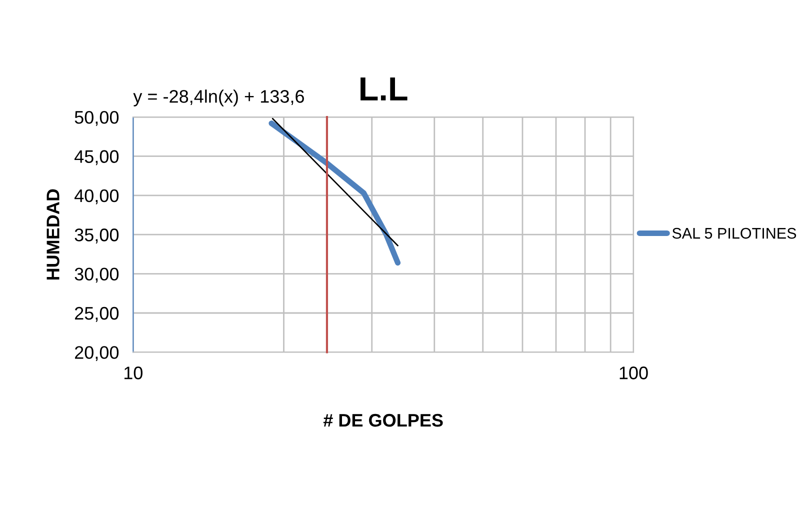 This screenshot has width=807, height=532. I want to click on y-tick-label: 45,00, so click(96, 158).